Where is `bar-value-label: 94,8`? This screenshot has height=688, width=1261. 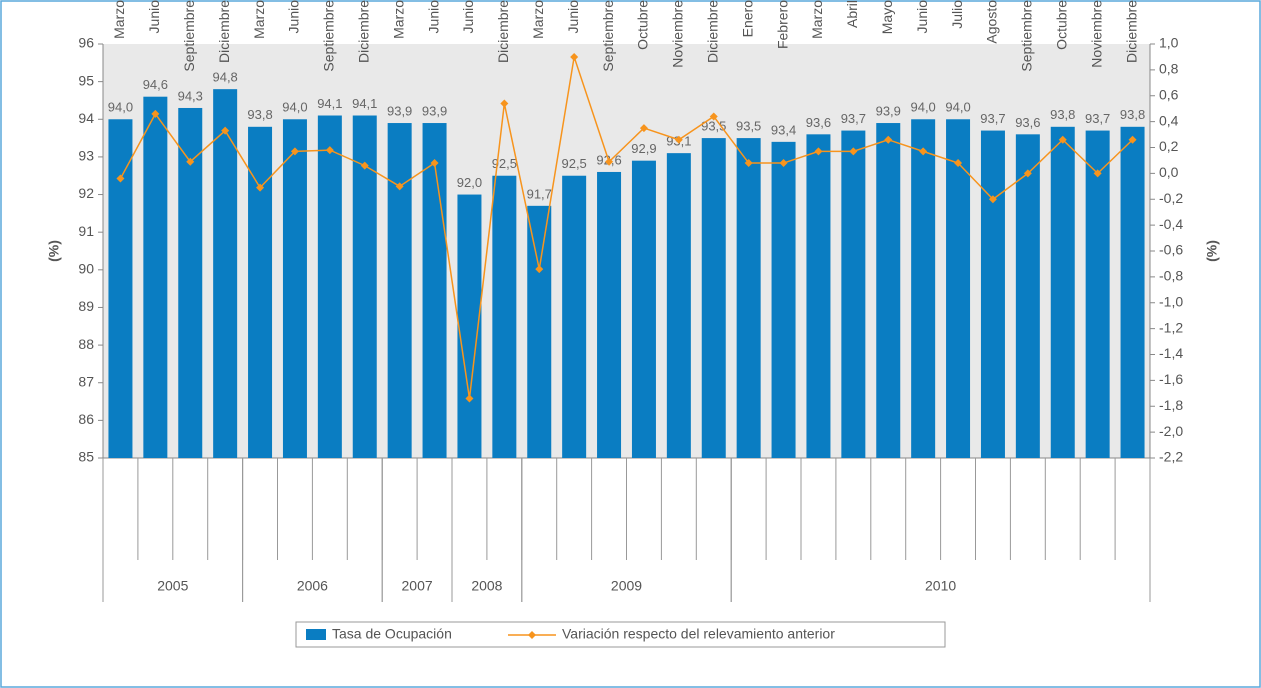
bar-value-label: 94,8 is located at coordinates (224, 77).